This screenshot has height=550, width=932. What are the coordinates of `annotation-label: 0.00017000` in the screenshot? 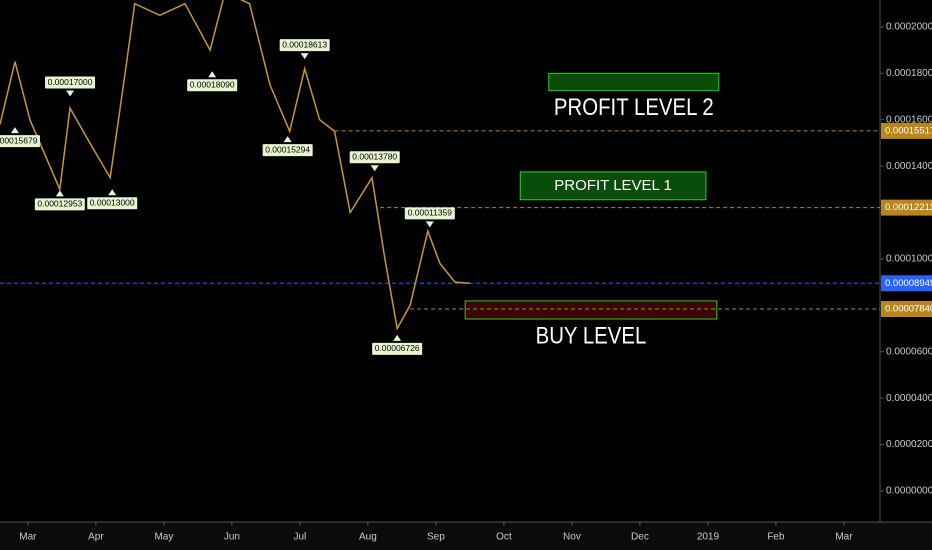 It's located at (70, 82).